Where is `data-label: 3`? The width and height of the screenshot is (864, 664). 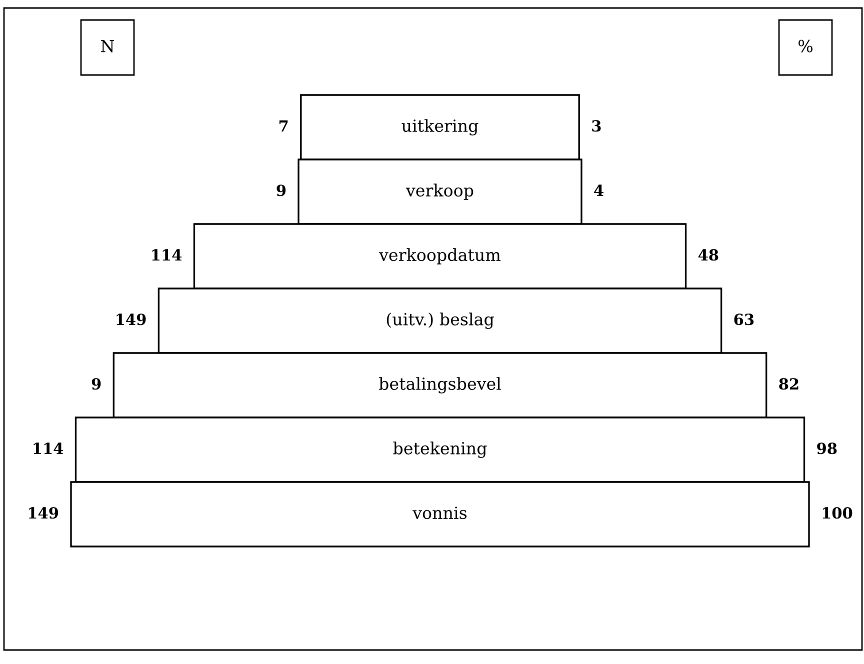
data-label: 3 is located at coordinates (596, 126).